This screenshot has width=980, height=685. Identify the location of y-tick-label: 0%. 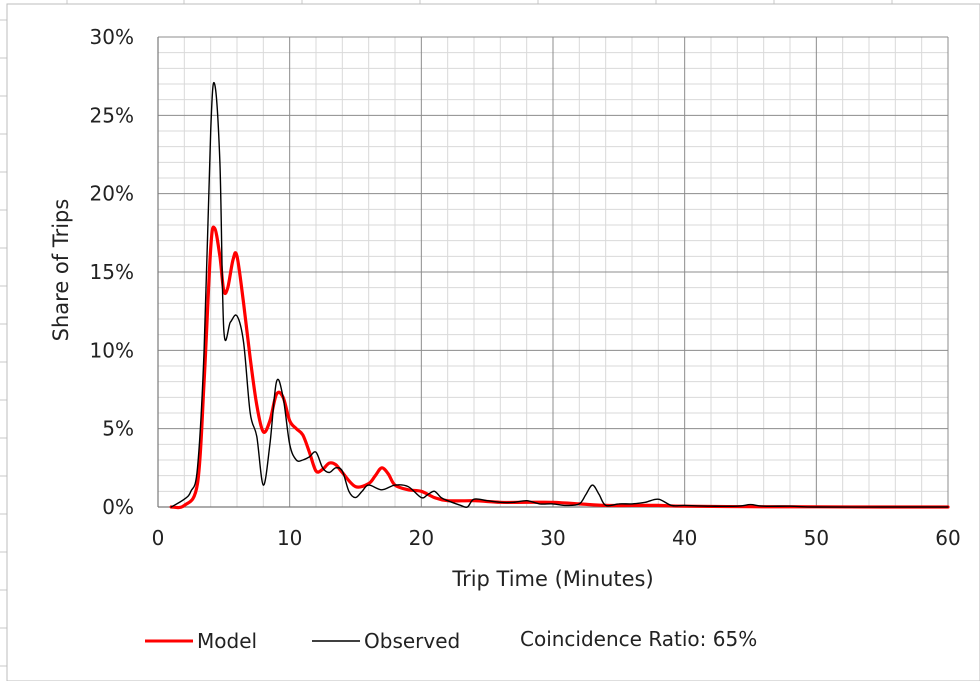
(118, 507).